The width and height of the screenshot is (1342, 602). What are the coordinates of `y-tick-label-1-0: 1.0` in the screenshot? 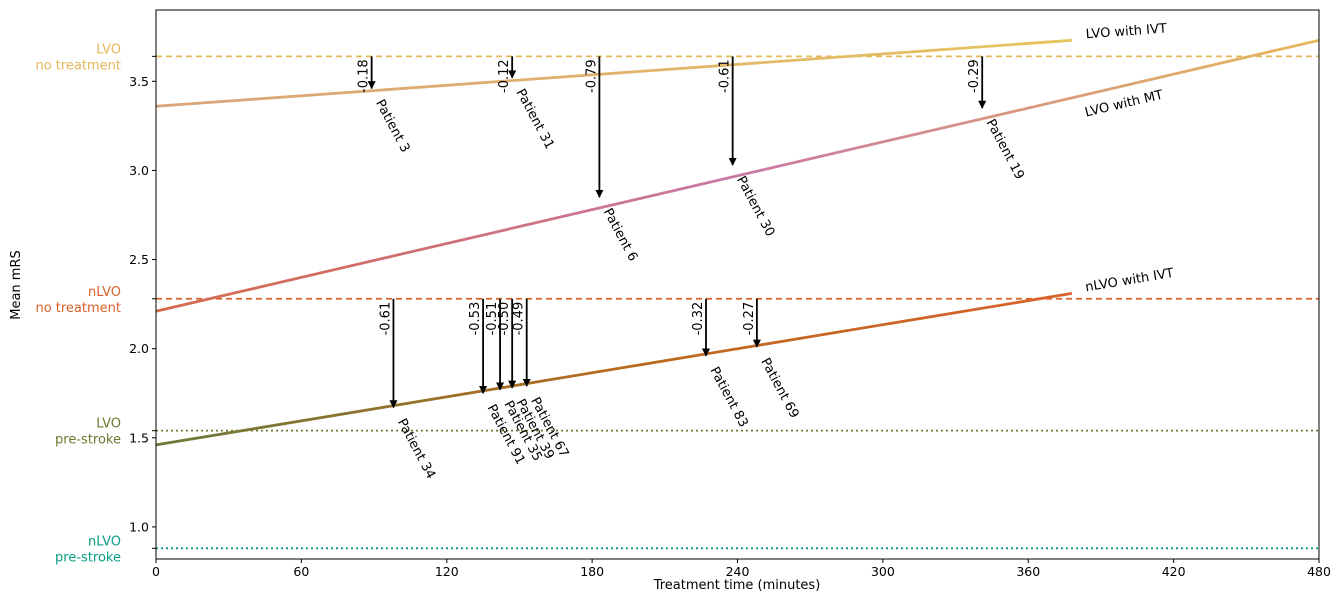 It's located at (139, 526).